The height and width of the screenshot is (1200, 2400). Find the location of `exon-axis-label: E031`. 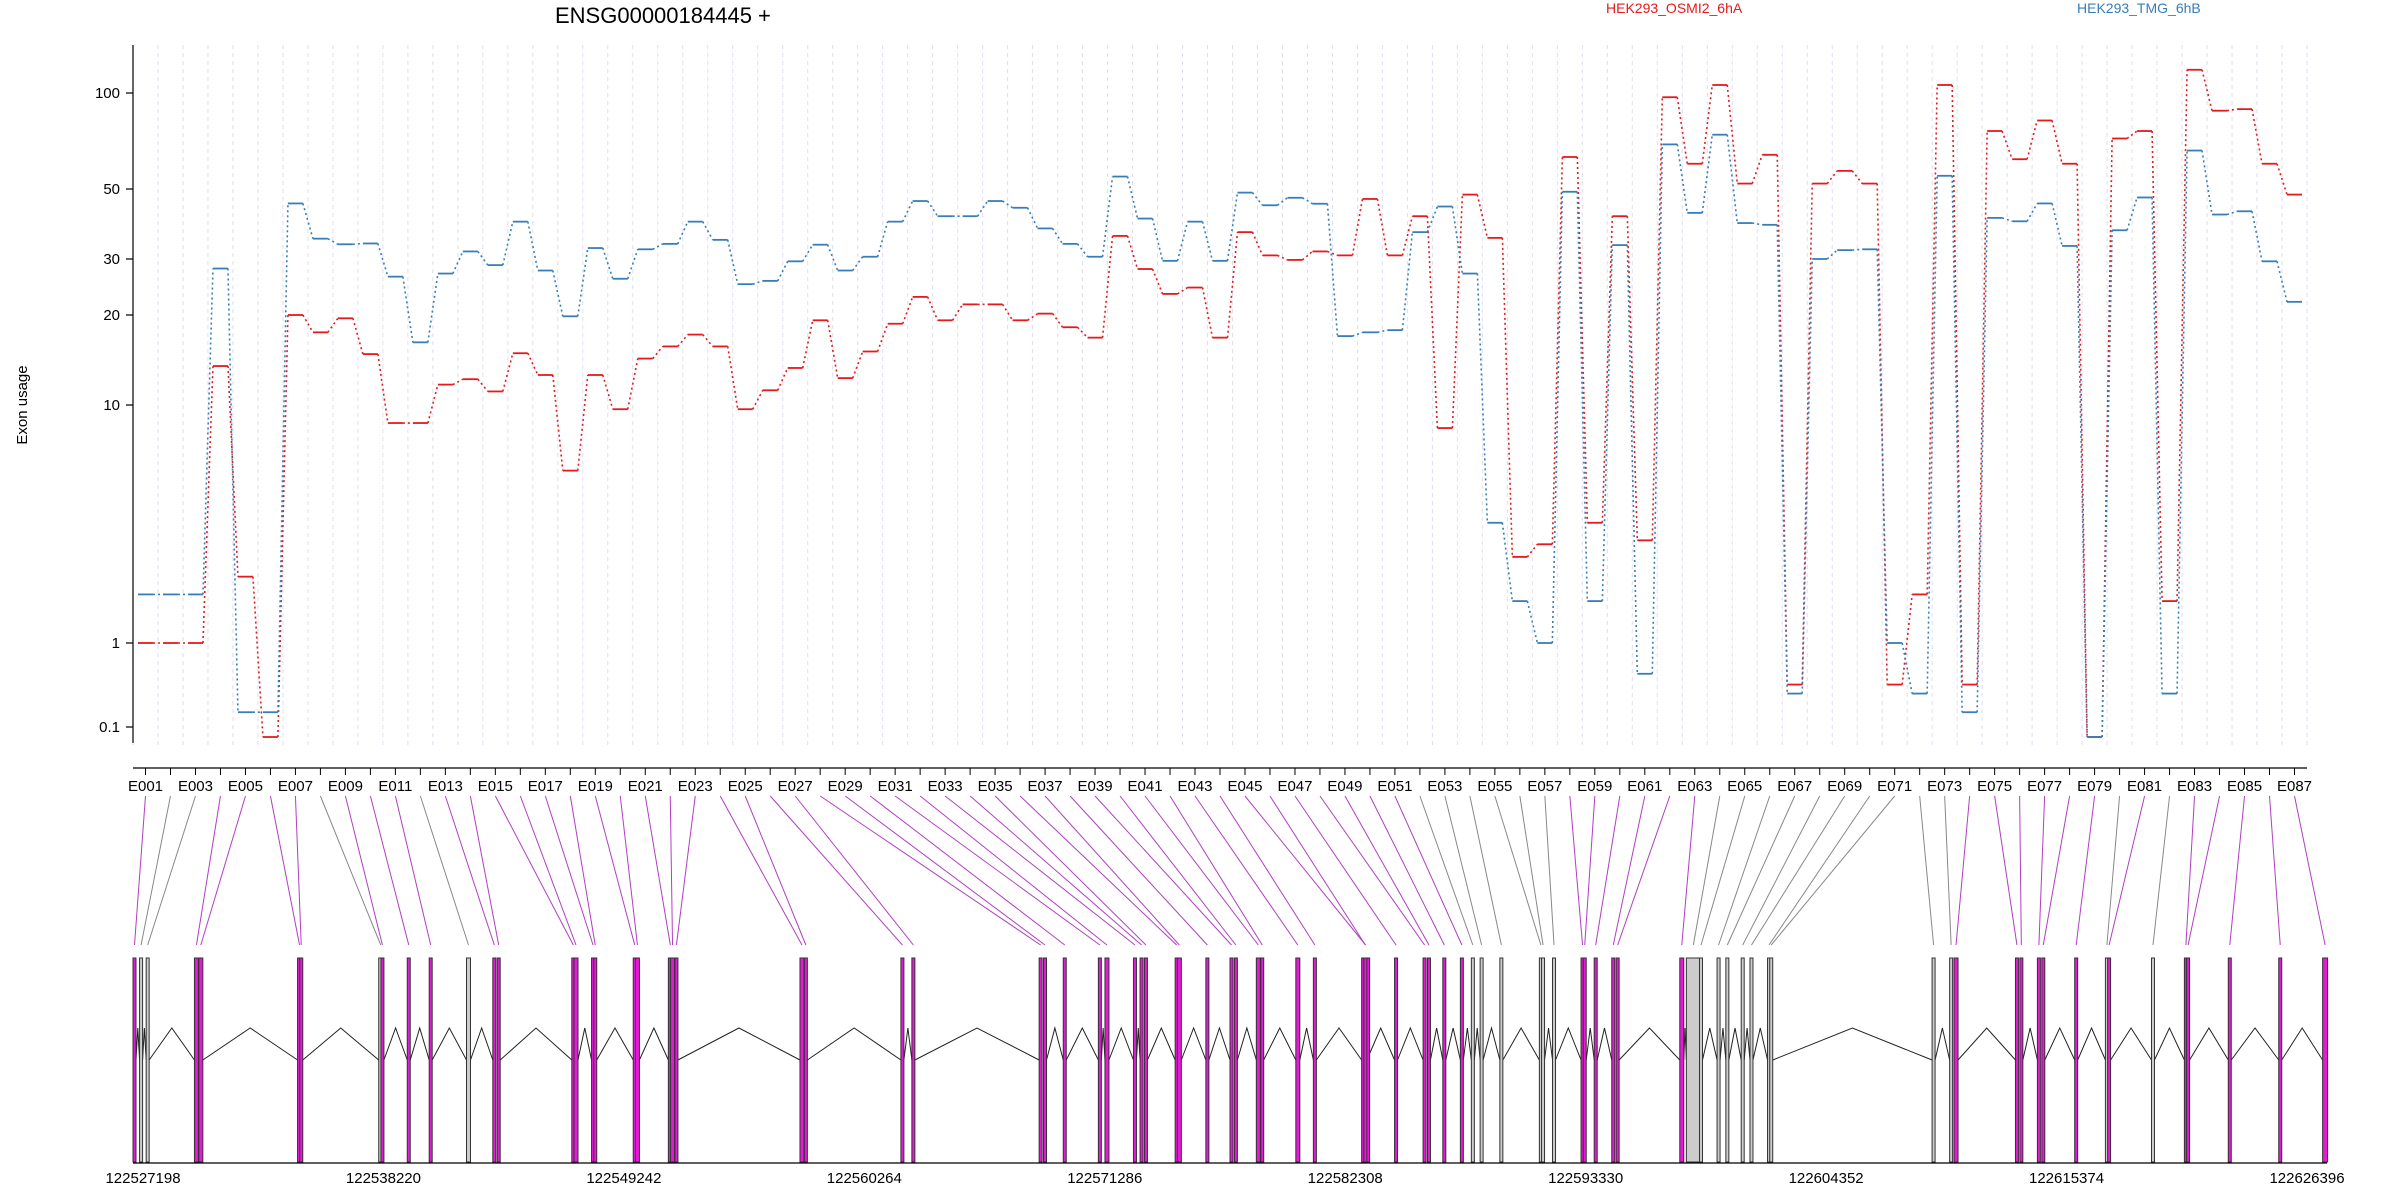

exon-axis-label: E031 is located at coordinates (895, 786).